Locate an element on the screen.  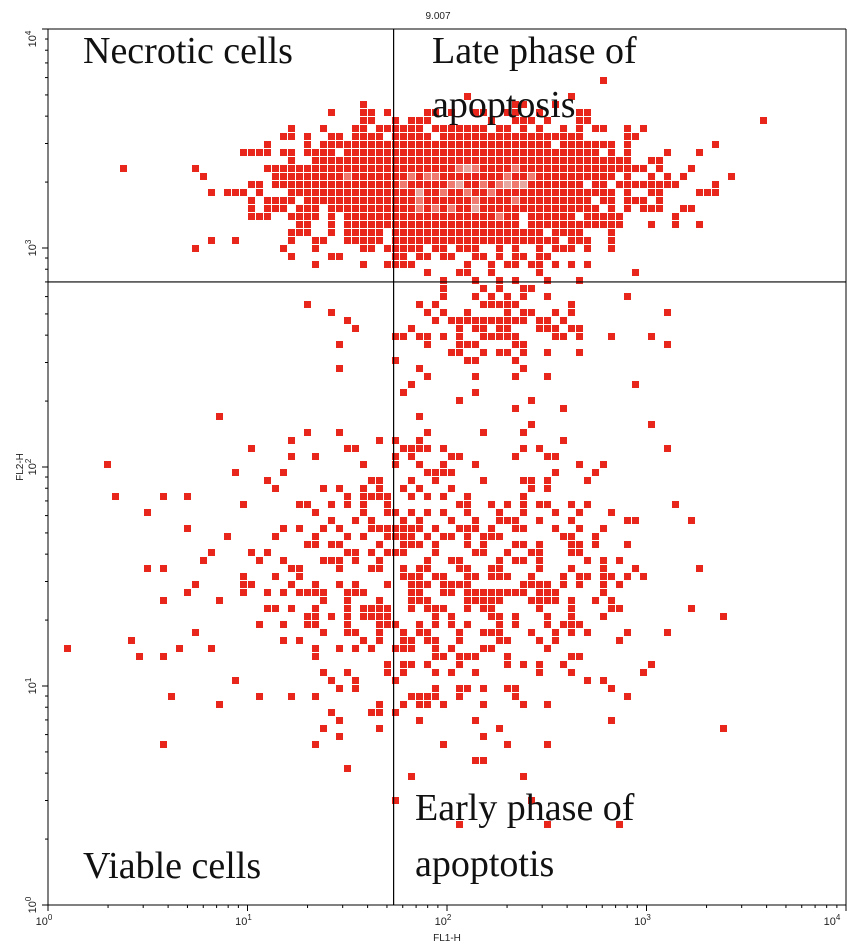
y-axis-title: FL2-H is located at coordinates (20, 467).